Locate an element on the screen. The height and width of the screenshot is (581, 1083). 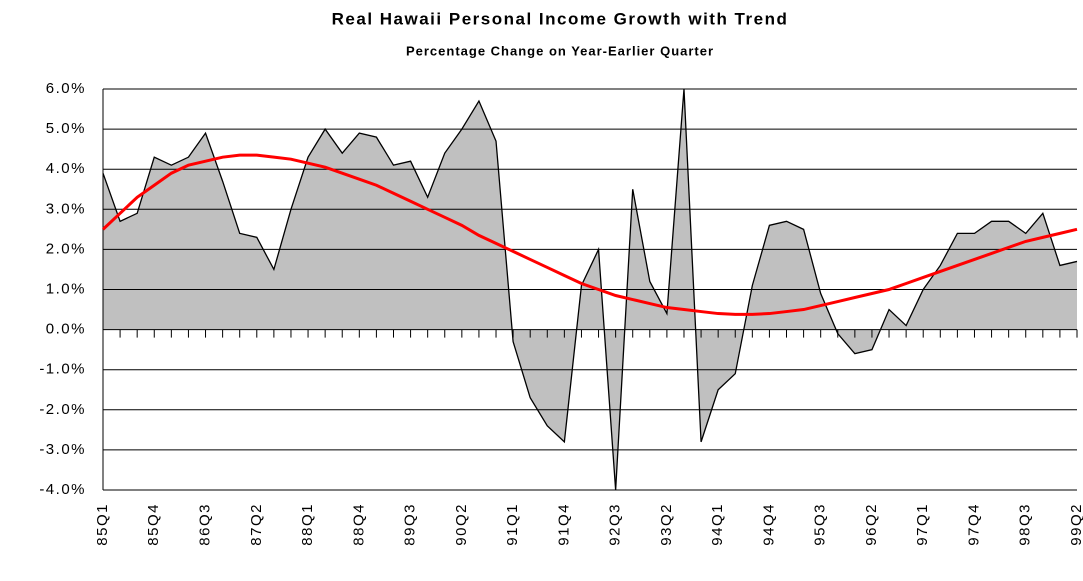
x-tick-label: 98Q3 is located at coordinates (1025, 524).